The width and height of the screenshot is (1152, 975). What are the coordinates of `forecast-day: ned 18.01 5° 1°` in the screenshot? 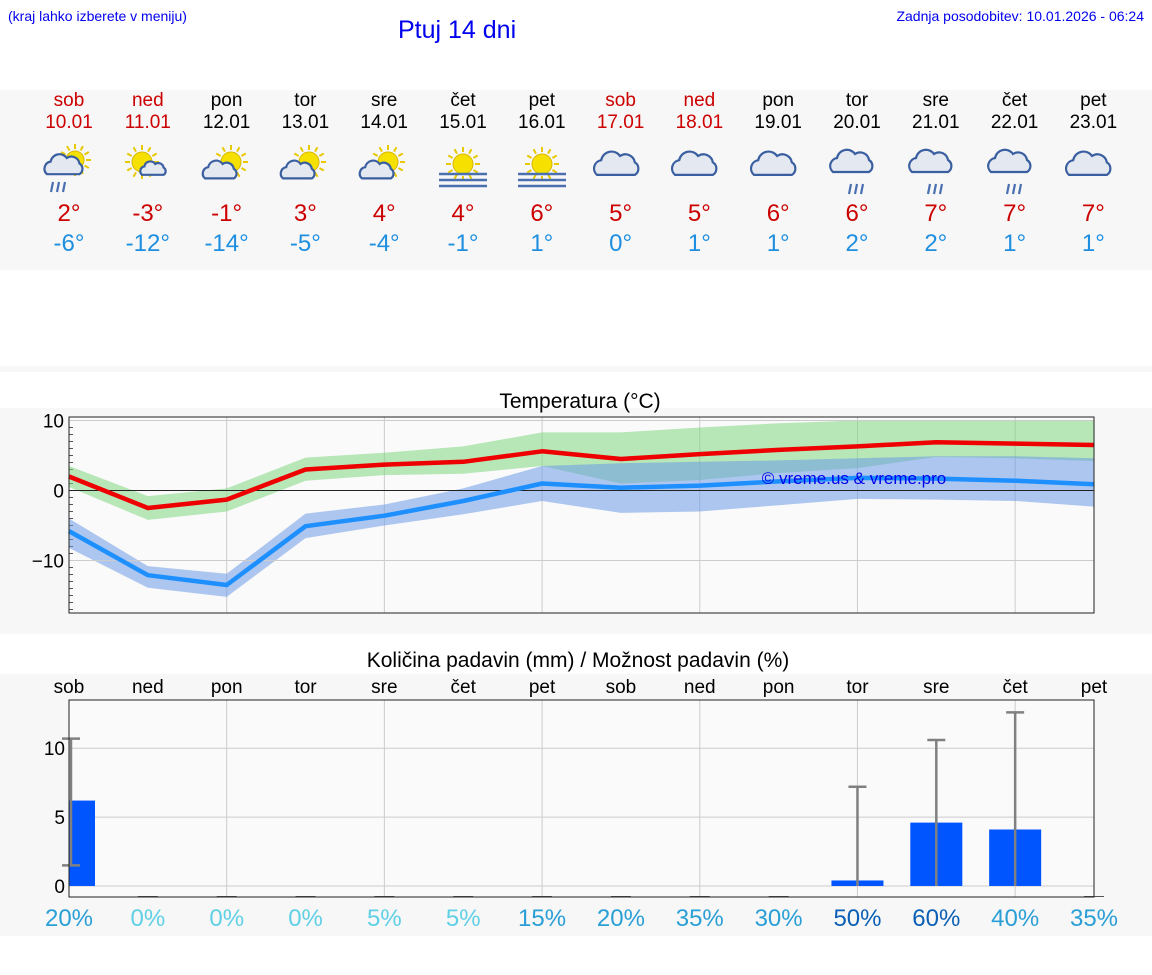 It's located at (699, 174).